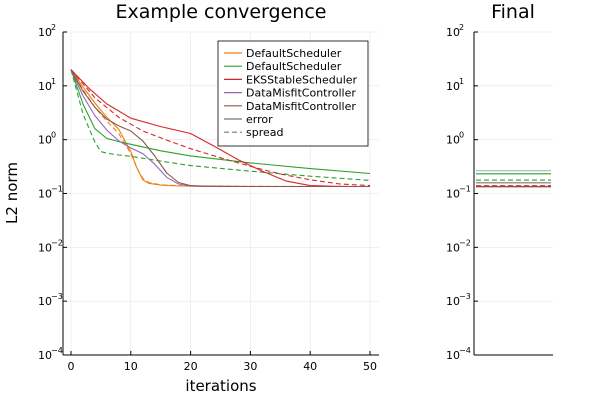 The width and height of the screenshot is (600, 400). What do you see at coordinates (370, 366) in the screenshot?
I see `convergence-x-tick-label: 50` at bounding box center [370, 366].